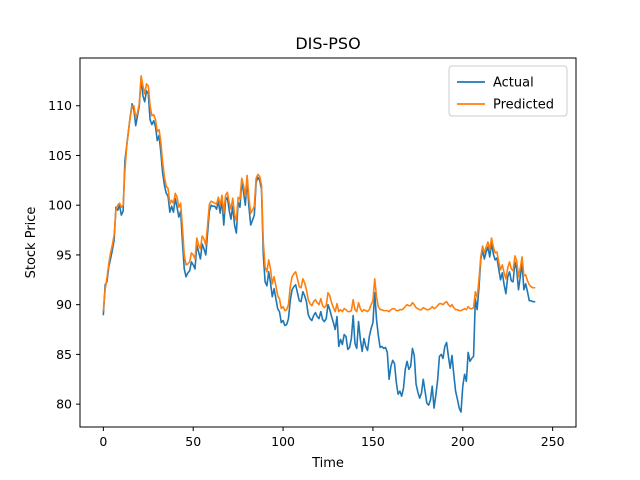 This screenshot has height=480, width=640. What do you see at coordinates (31, 243) in the screenshot?
I see `y-axis-label: Stock Price` at bounding box center [31, 243].